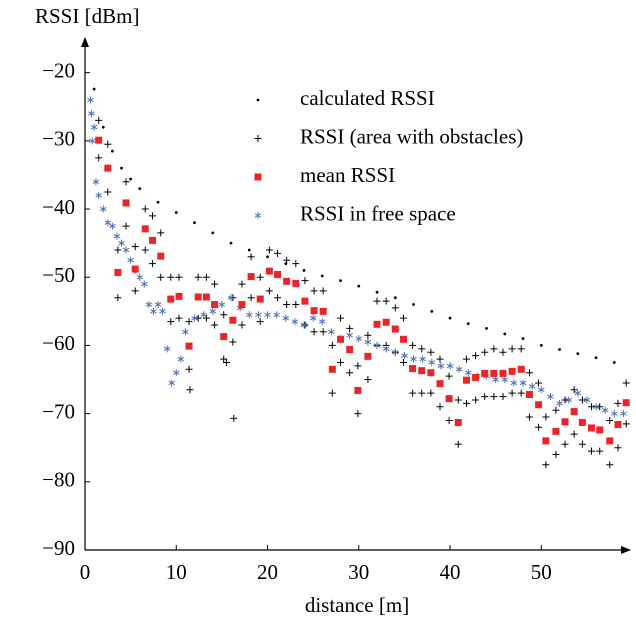 This screenshot has width=636, height=627. I want to click on legend-label: calculated RSSI, so click(367, 98).